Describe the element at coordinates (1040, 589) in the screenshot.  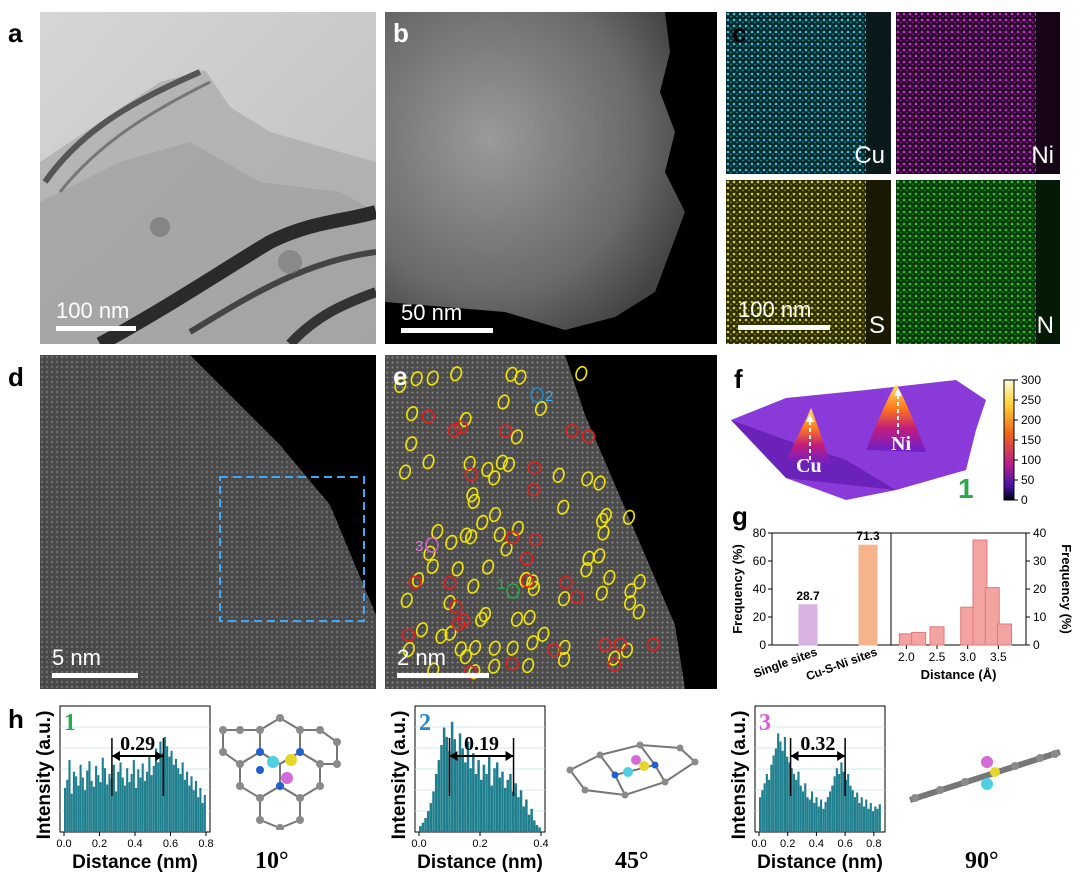
I see `y-tick-label: 20` at that location.